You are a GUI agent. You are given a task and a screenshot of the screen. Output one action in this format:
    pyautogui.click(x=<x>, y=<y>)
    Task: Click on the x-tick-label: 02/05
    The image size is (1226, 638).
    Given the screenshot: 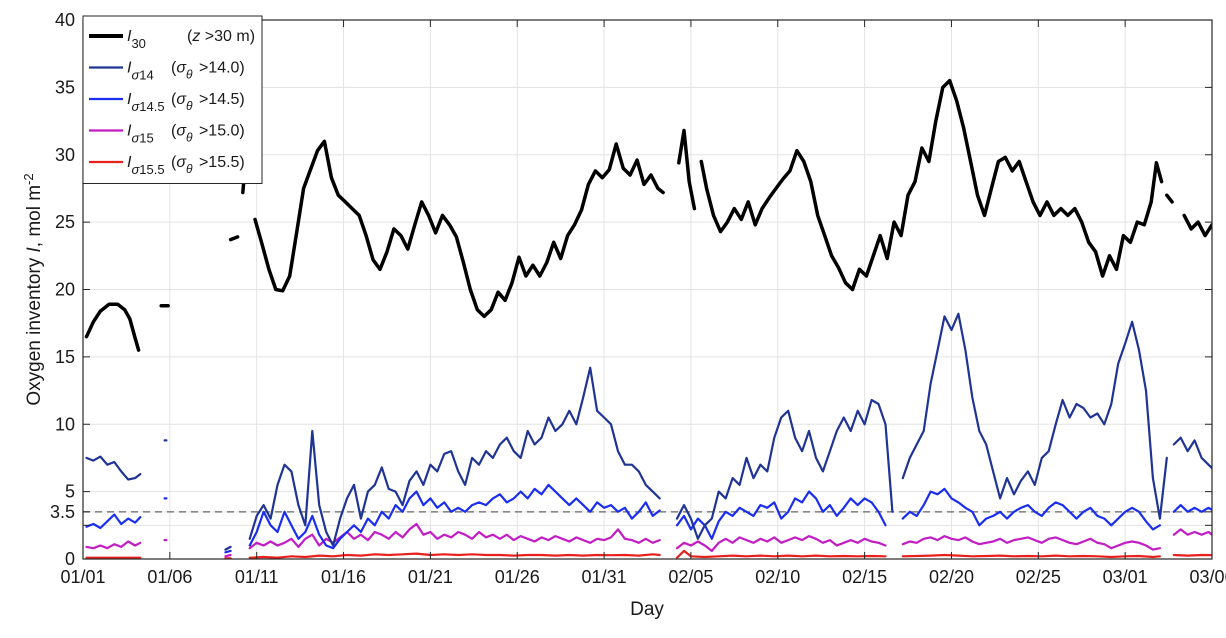 What is the action you would take?
    pyautogui.click(x=690, y=577)
    